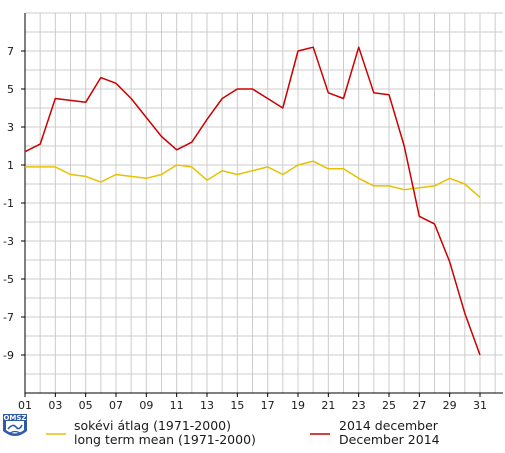 This screenshot has height=453, width=505. Describe the element at coordinates (419, 405) in the screenshot. I see `x-tick-label: 27` at that location.